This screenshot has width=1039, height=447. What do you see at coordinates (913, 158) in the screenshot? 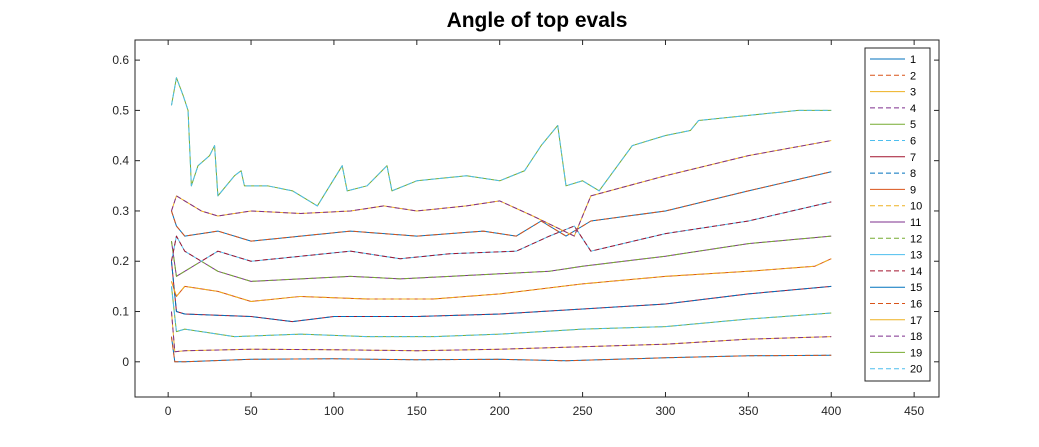
I see `legend-label: 7` at bounding box center [913, 158].